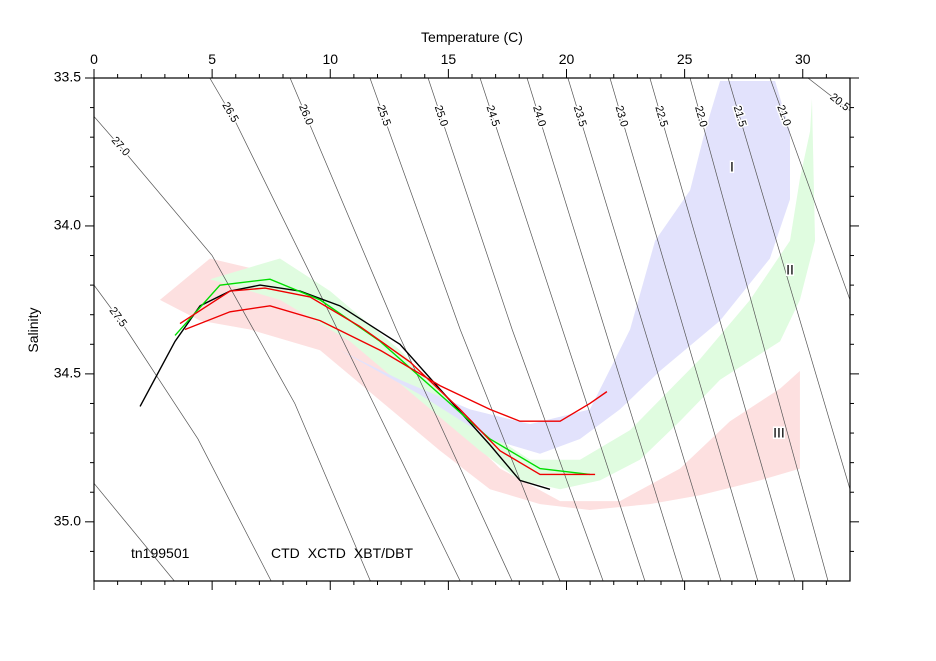 The image size is (936, 661). Describe the element at coordinates (384, 553) in the screenshot. I see `legend-entry: XBT/DBT` at that location.